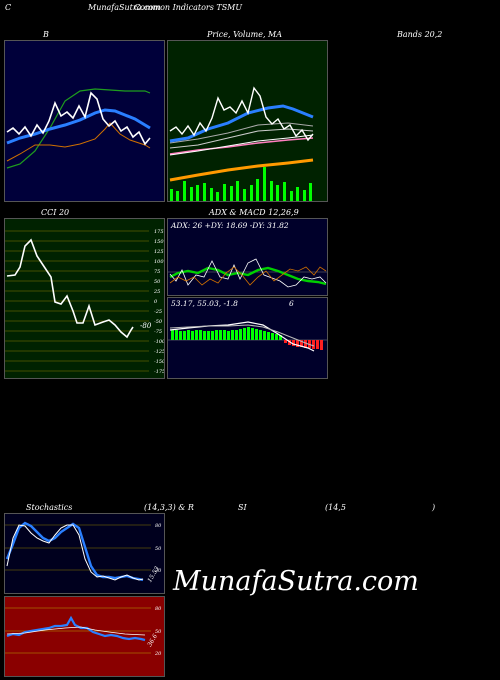 This screenshot has width=500, height=680. I want to click on bollinger-panel, so click(84, 121).